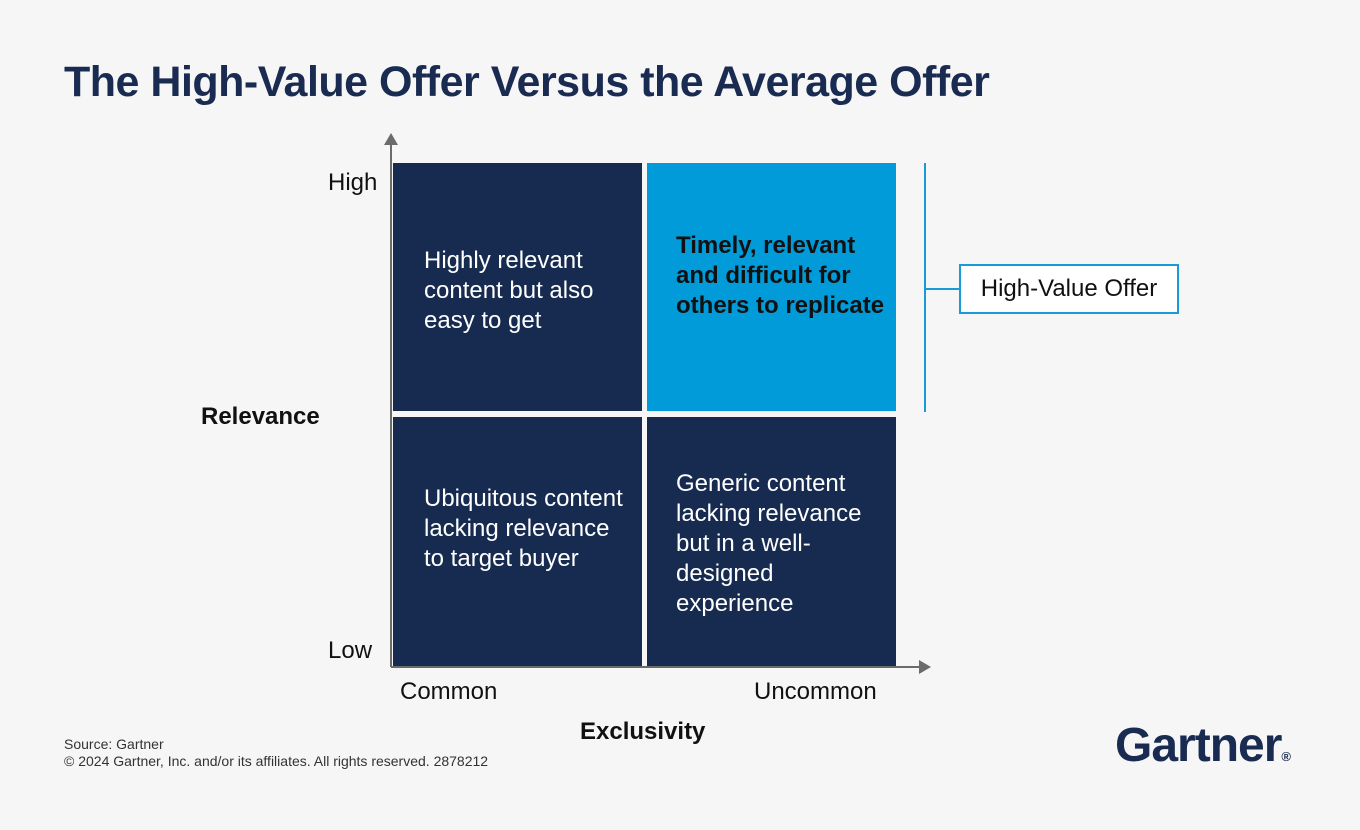 This screenshot has width=1360, height=830. Describe the element at coordinates (449, 691) in the screenshot. I see `x-axis-low-label: Common` at that location.